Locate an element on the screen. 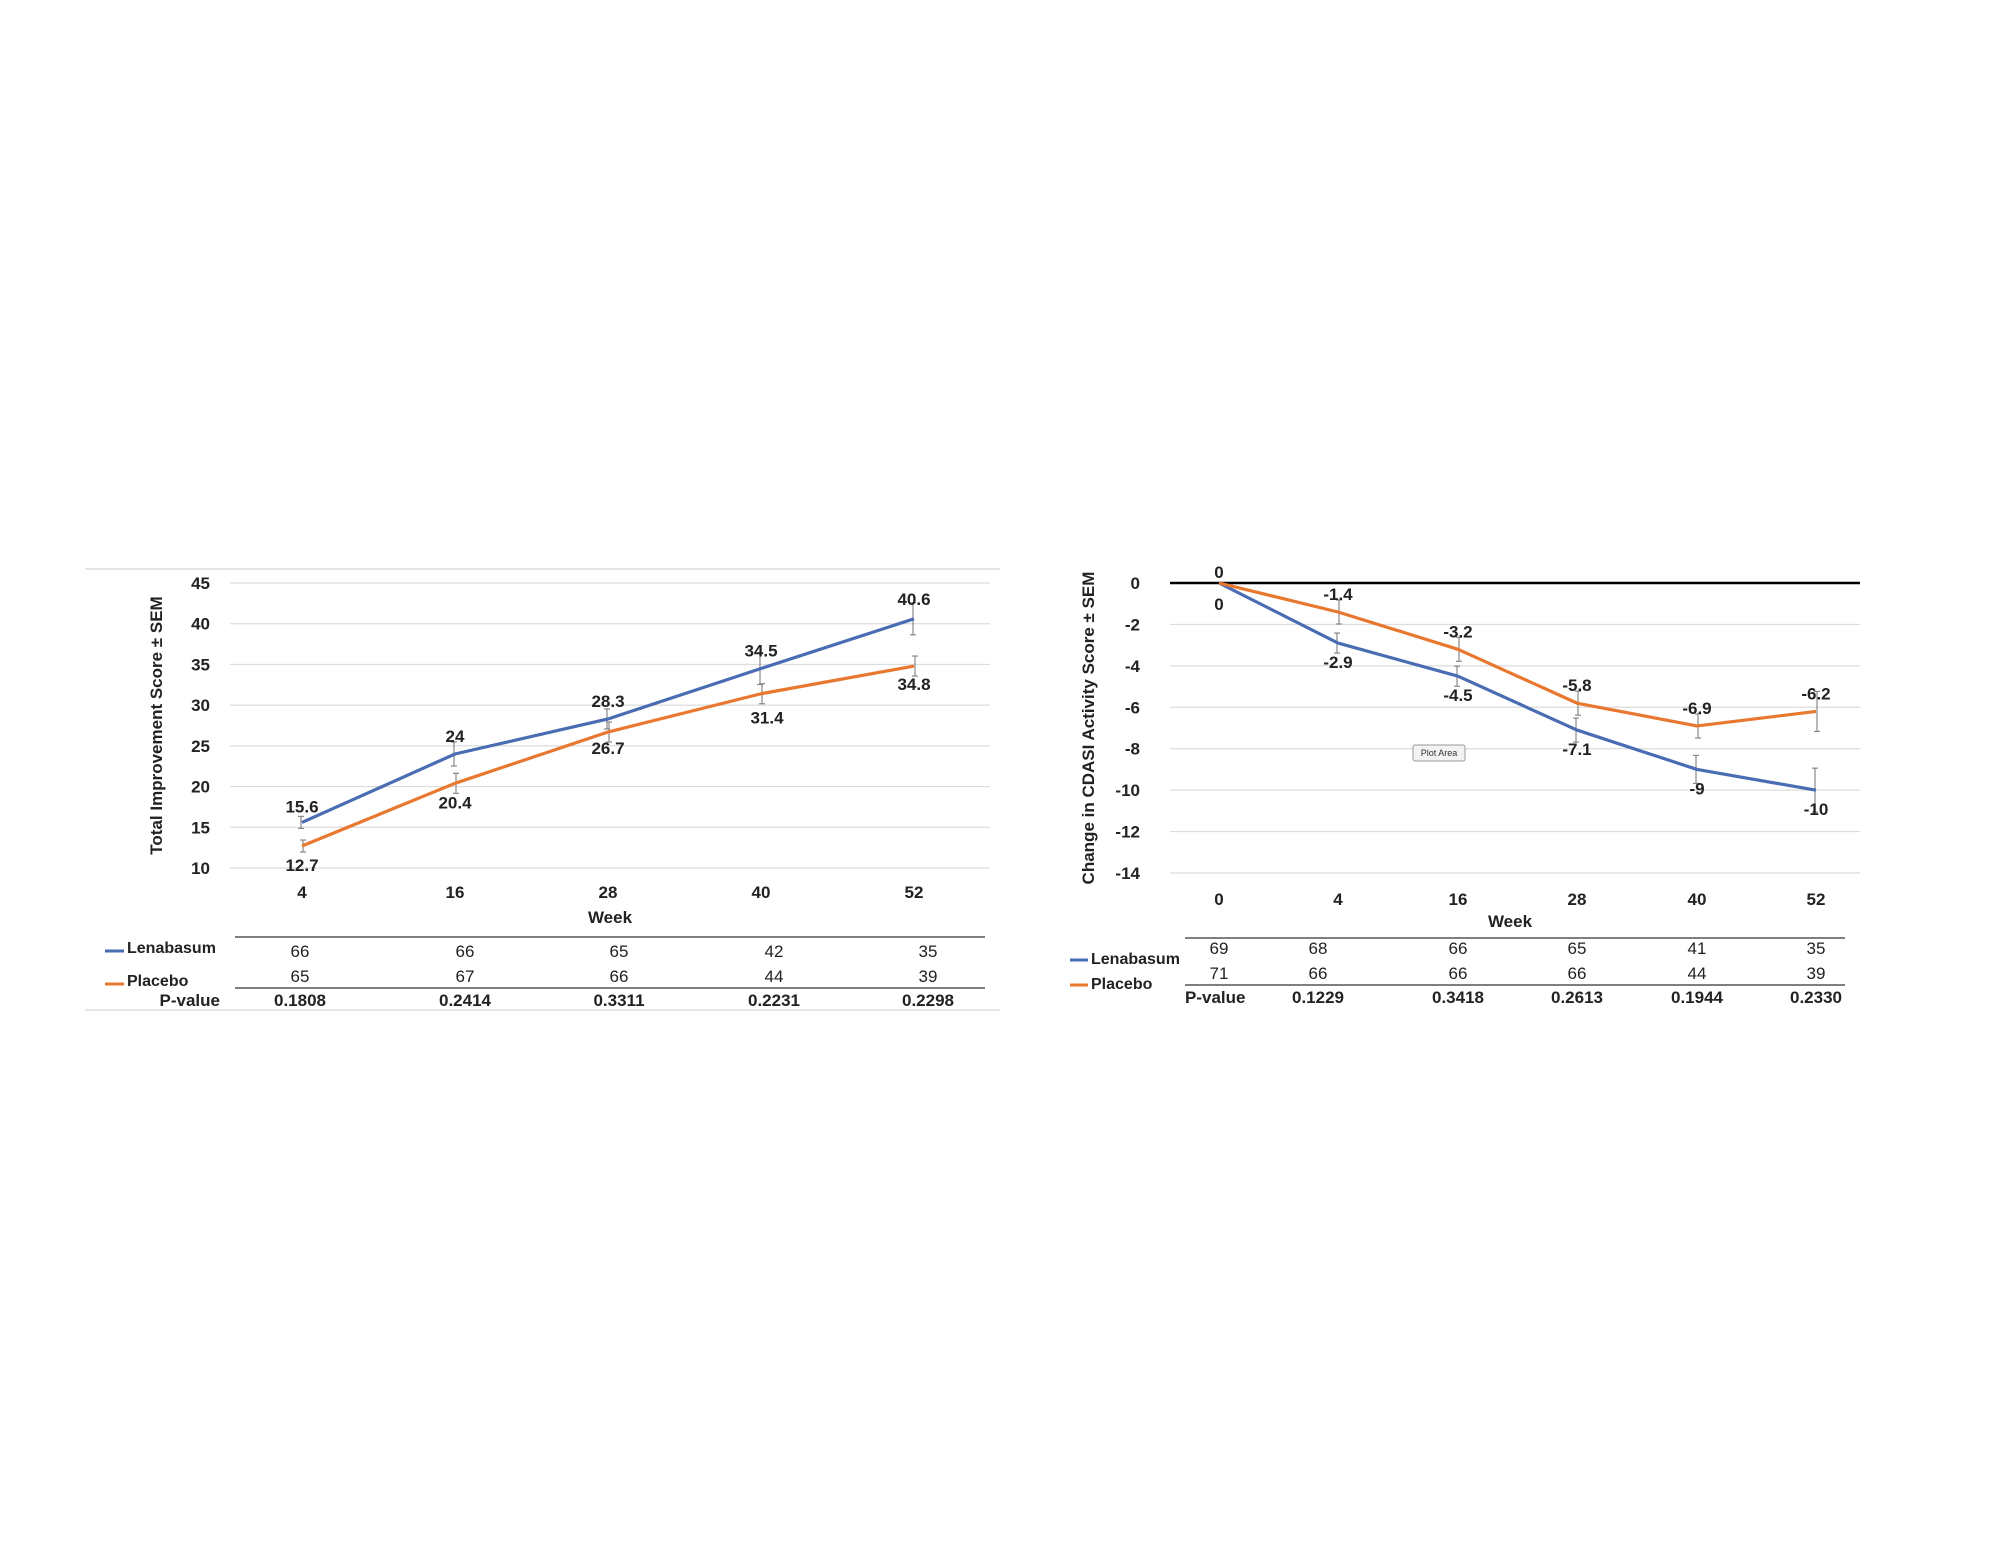 The width and height of the screenshot is (2000, 1545). y-tick-label: 30 is located at coordinates (200, 705).